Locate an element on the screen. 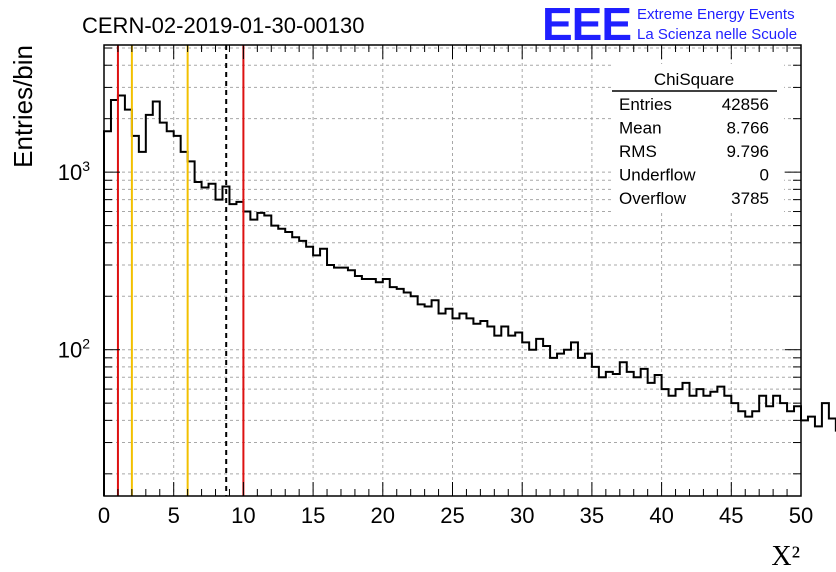 The height and width of the screenshot is (572, 836). stats-box-background is located at coordinates (698, 138).